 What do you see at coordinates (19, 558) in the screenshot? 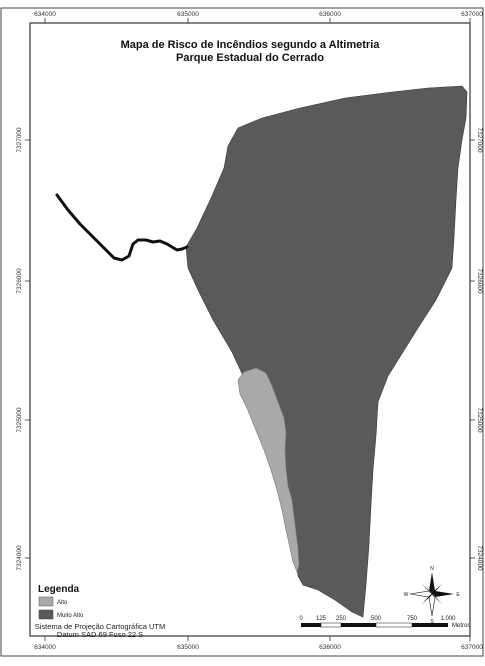
I see `y-tick-left-4: 7324000` at bounding box center [19, 558].